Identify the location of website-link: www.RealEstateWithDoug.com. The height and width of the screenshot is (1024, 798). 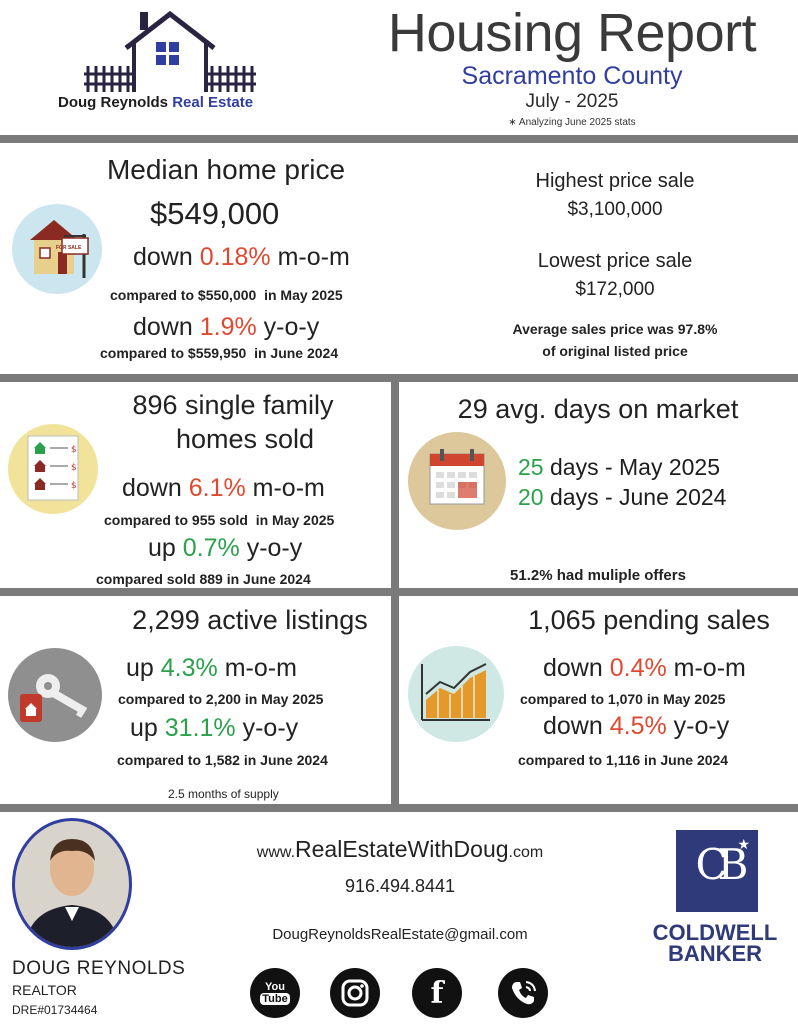
(400, 849).